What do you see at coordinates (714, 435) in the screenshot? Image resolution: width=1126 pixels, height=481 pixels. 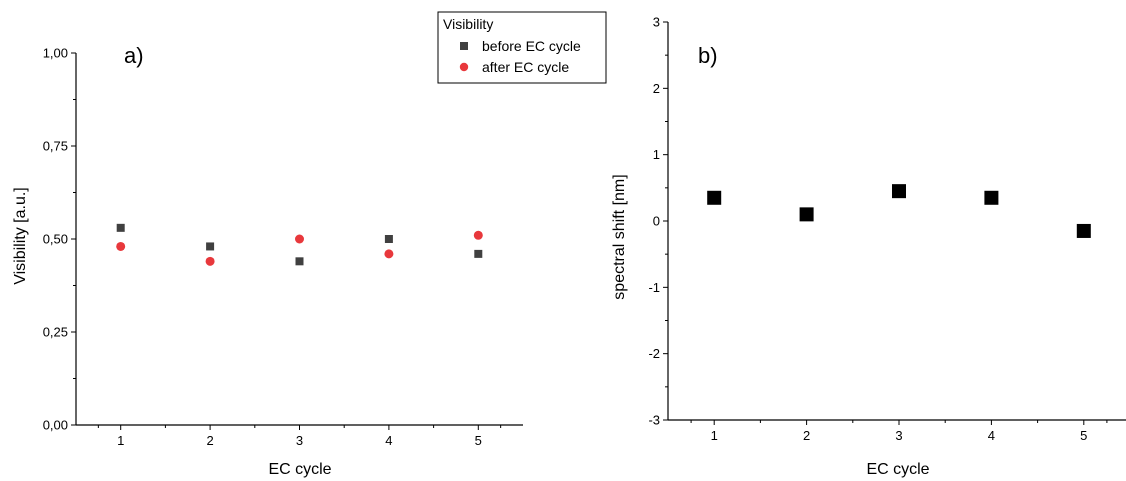 I see `x-tick-label-b: 1` at bounding box center [714, 435].